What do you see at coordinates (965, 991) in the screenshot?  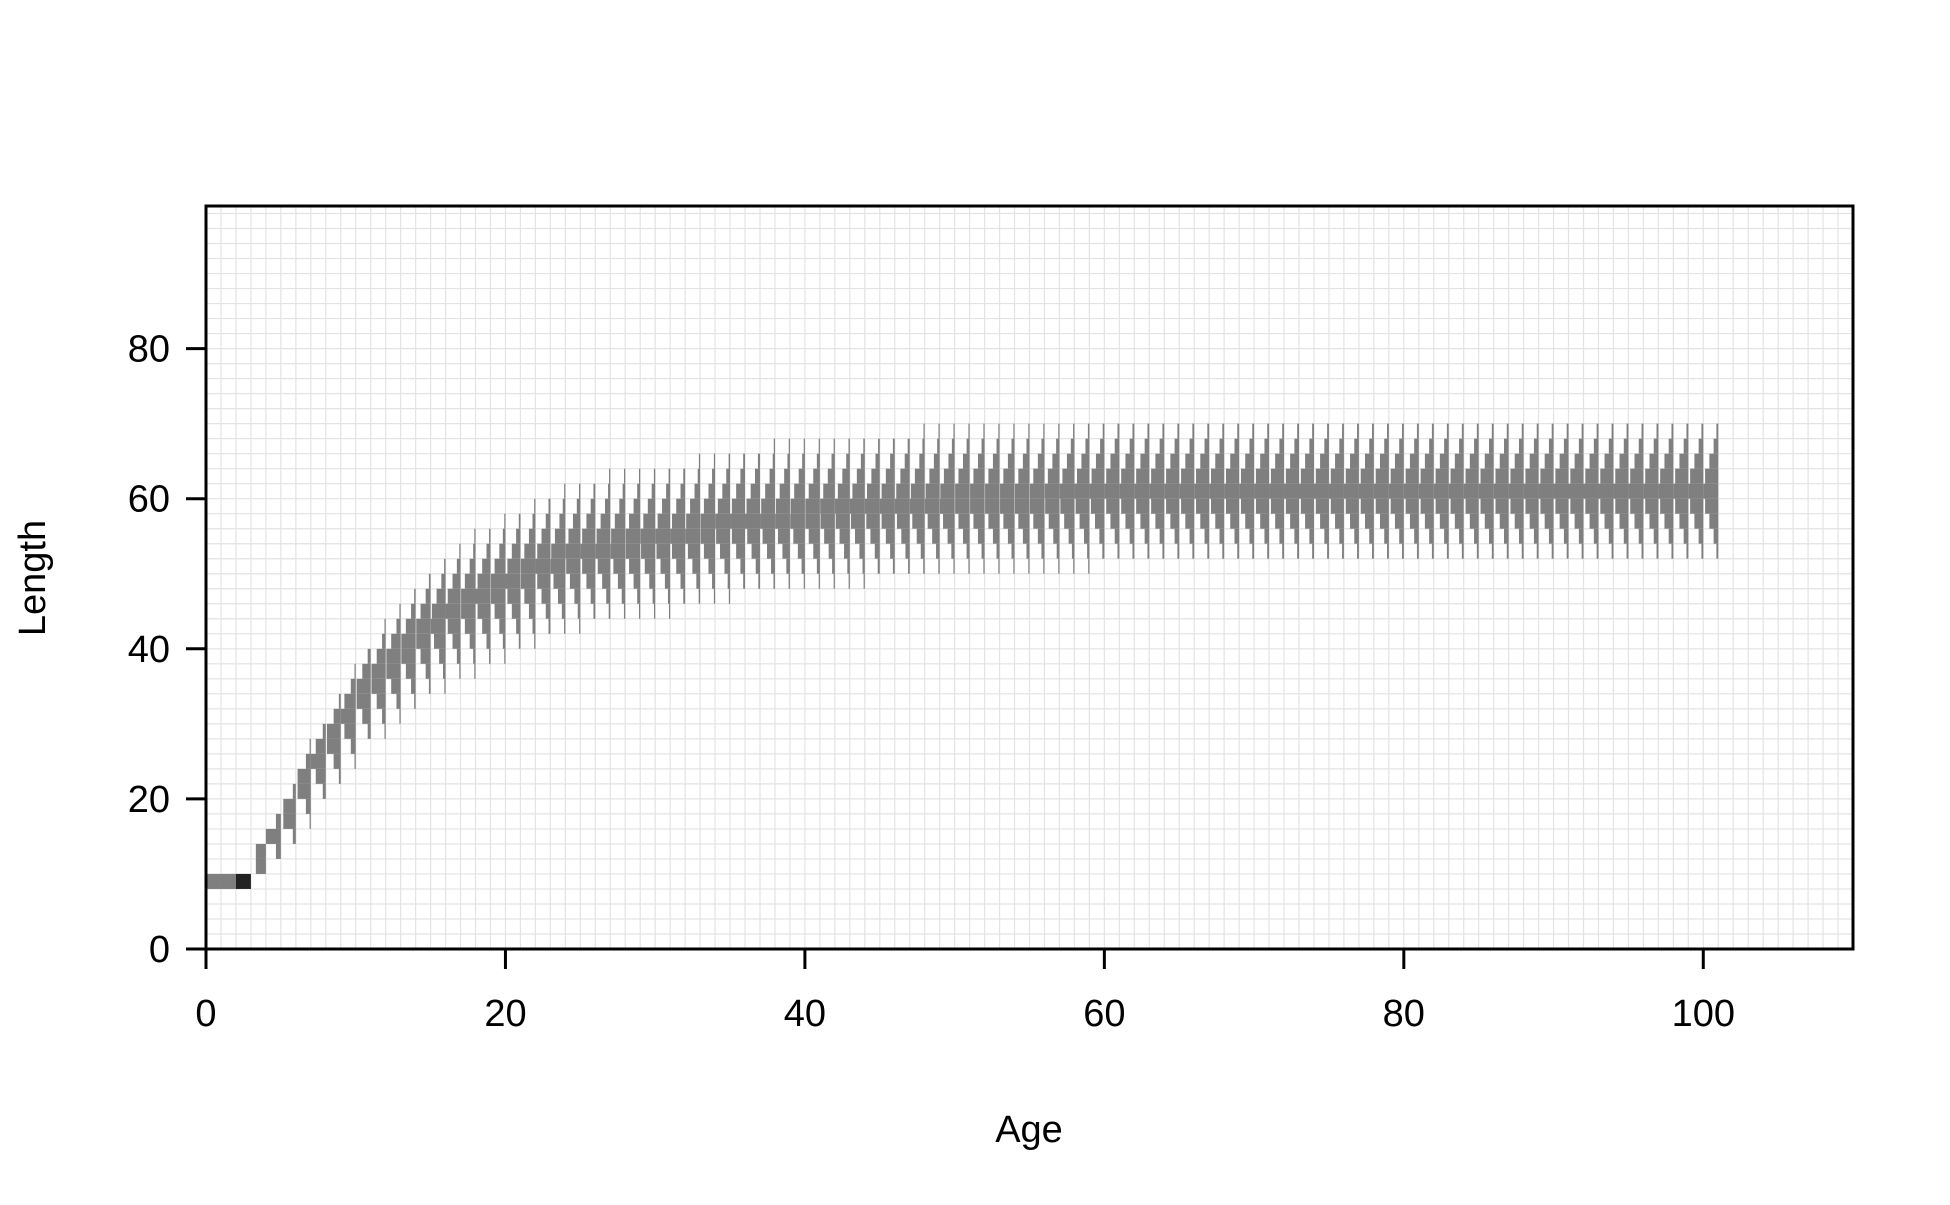 I see `x-axis: 0 20 40 60 80 100` at bounding box center [965, 991].